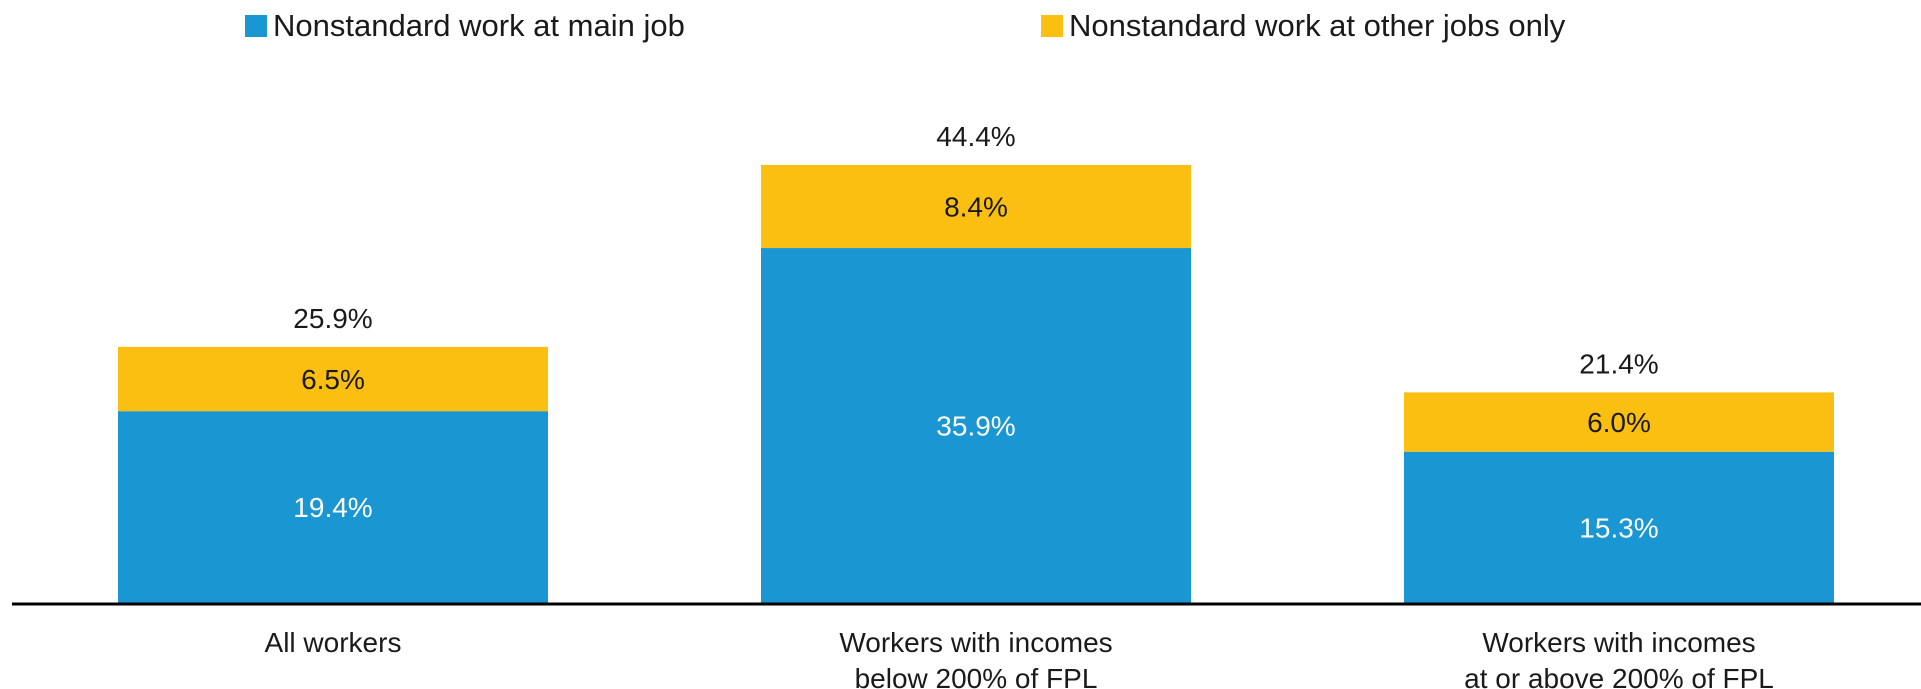  I want to click on total-label-1: 44.4%, so click(975, 136).